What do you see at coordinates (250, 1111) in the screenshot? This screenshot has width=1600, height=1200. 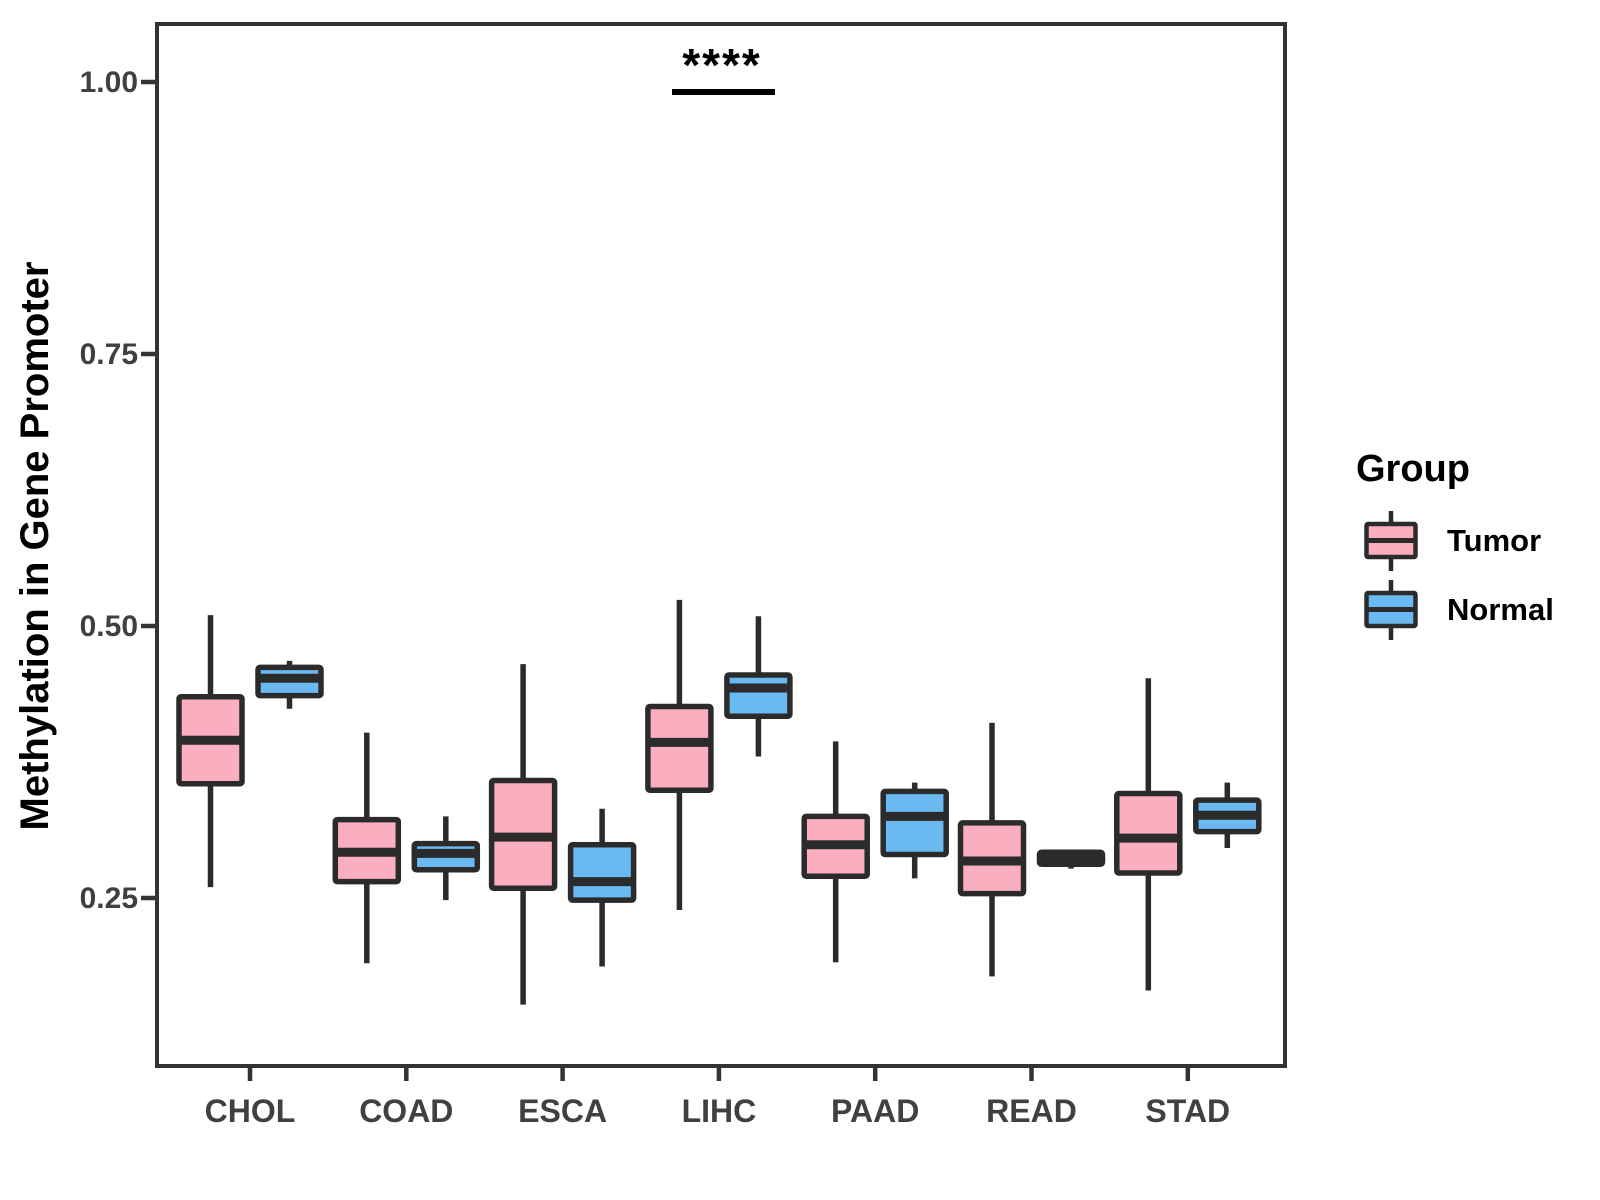 I see `x-tick-label-chol: CHOL` at bounding box center [250, 1111].